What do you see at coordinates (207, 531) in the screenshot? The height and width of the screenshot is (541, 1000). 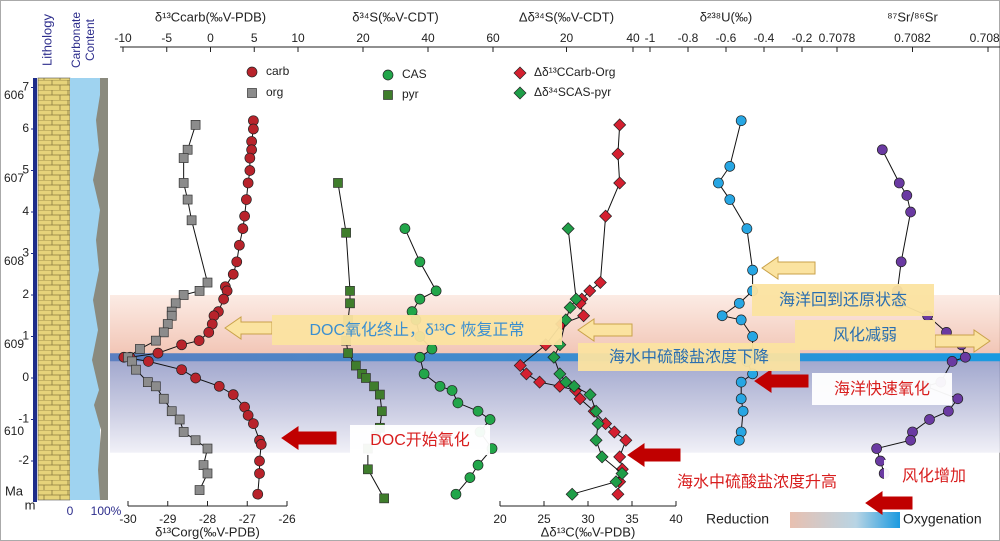 I see `axis-title: δ¹³Corg(‰V-PDB)` at bounding box center [207, 531].